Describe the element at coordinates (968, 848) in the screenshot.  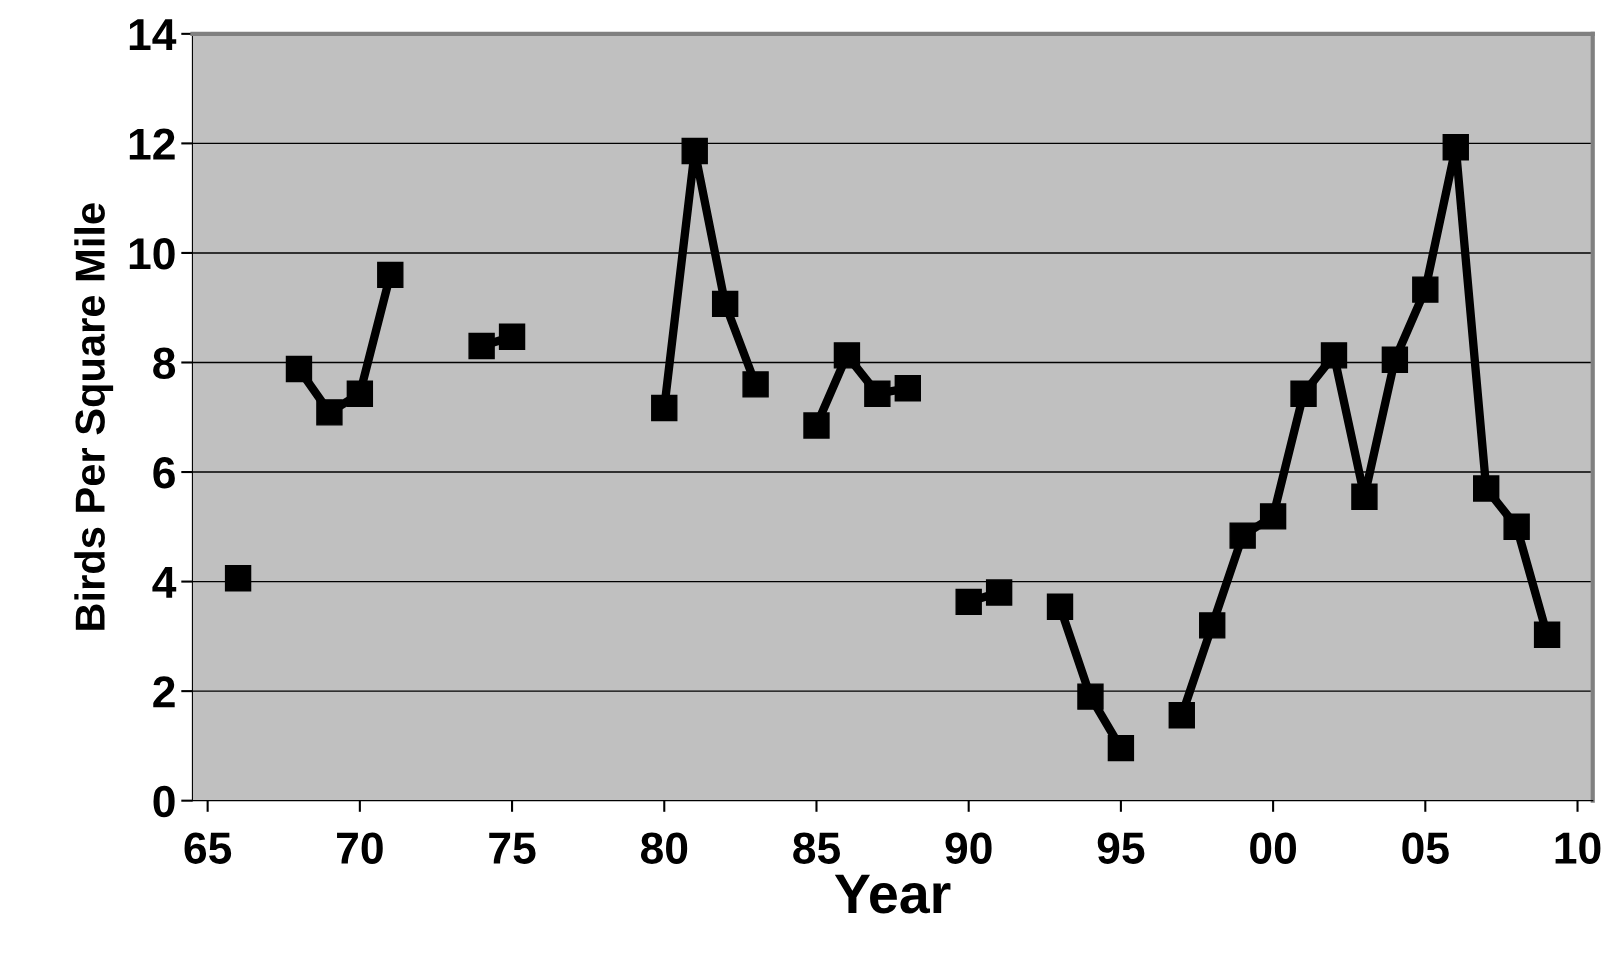
I see `x-tick-label: 90` at that location.